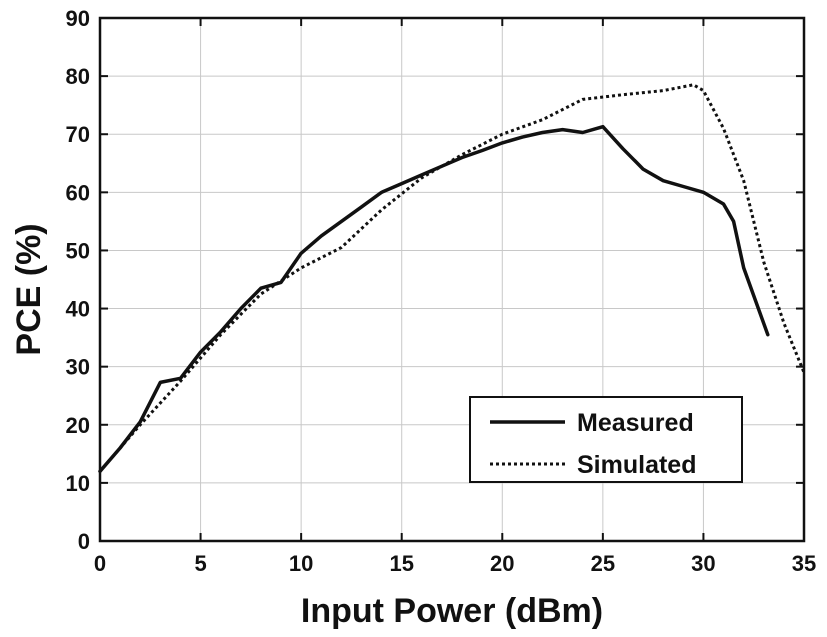  What do you see at coordinates (100, 563) in the screenshot?
I see `x-tick-label: 0` at bounding box center [100, 563].